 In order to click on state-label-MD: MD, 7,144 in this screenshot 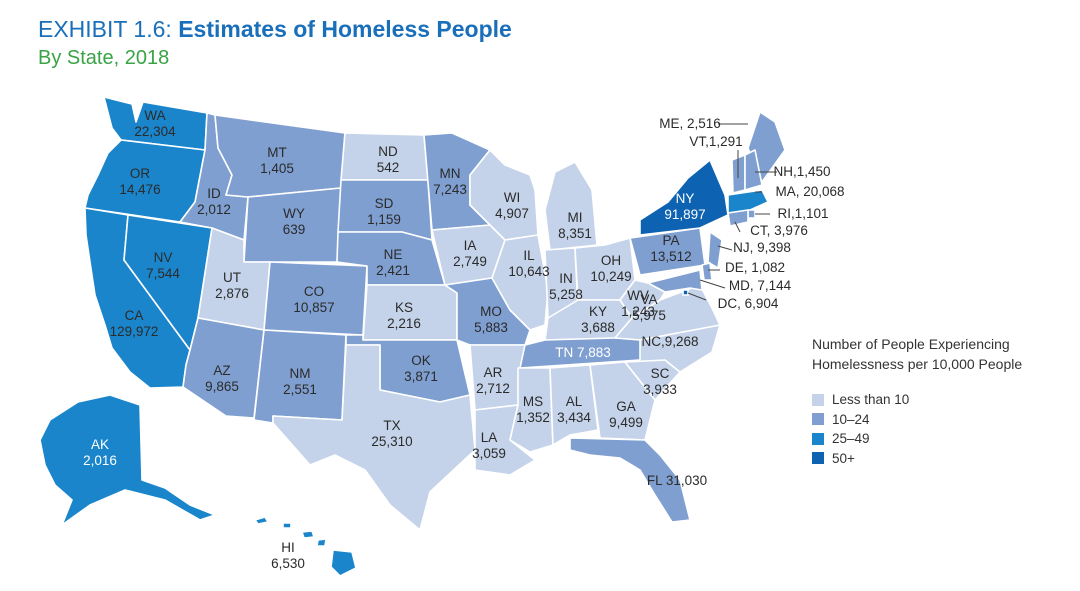, I will do `click(760, 285)`.